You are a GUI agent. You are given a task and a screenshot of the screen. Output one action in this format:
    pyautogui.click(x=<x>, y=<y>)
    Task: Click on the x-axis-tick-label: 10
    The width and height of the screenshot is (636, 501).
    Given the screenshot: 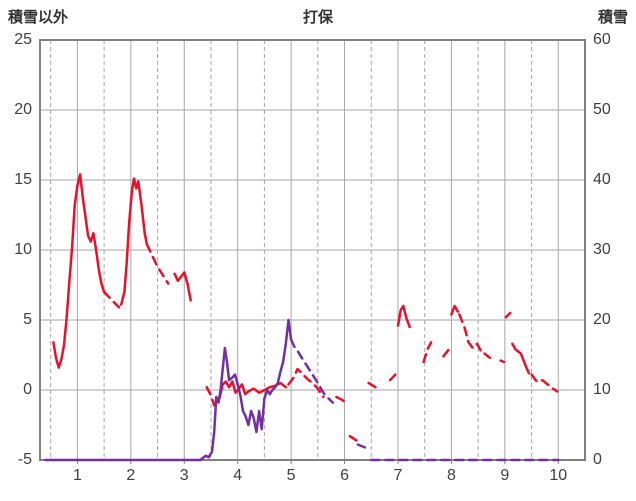 What is the action you would take?
    pyautogui.click(x=558, y=475)
    